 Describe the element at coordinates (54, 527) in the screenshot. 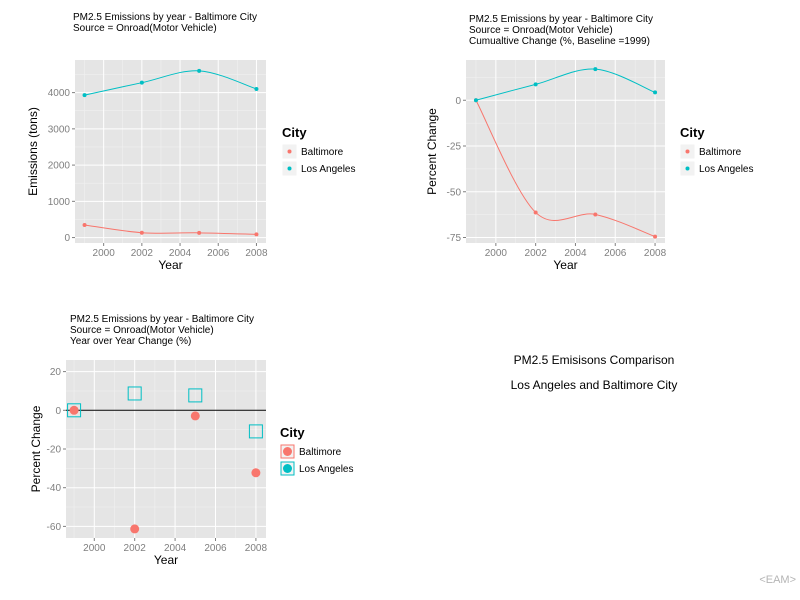

I see `y-tick-label: -60` at that location.